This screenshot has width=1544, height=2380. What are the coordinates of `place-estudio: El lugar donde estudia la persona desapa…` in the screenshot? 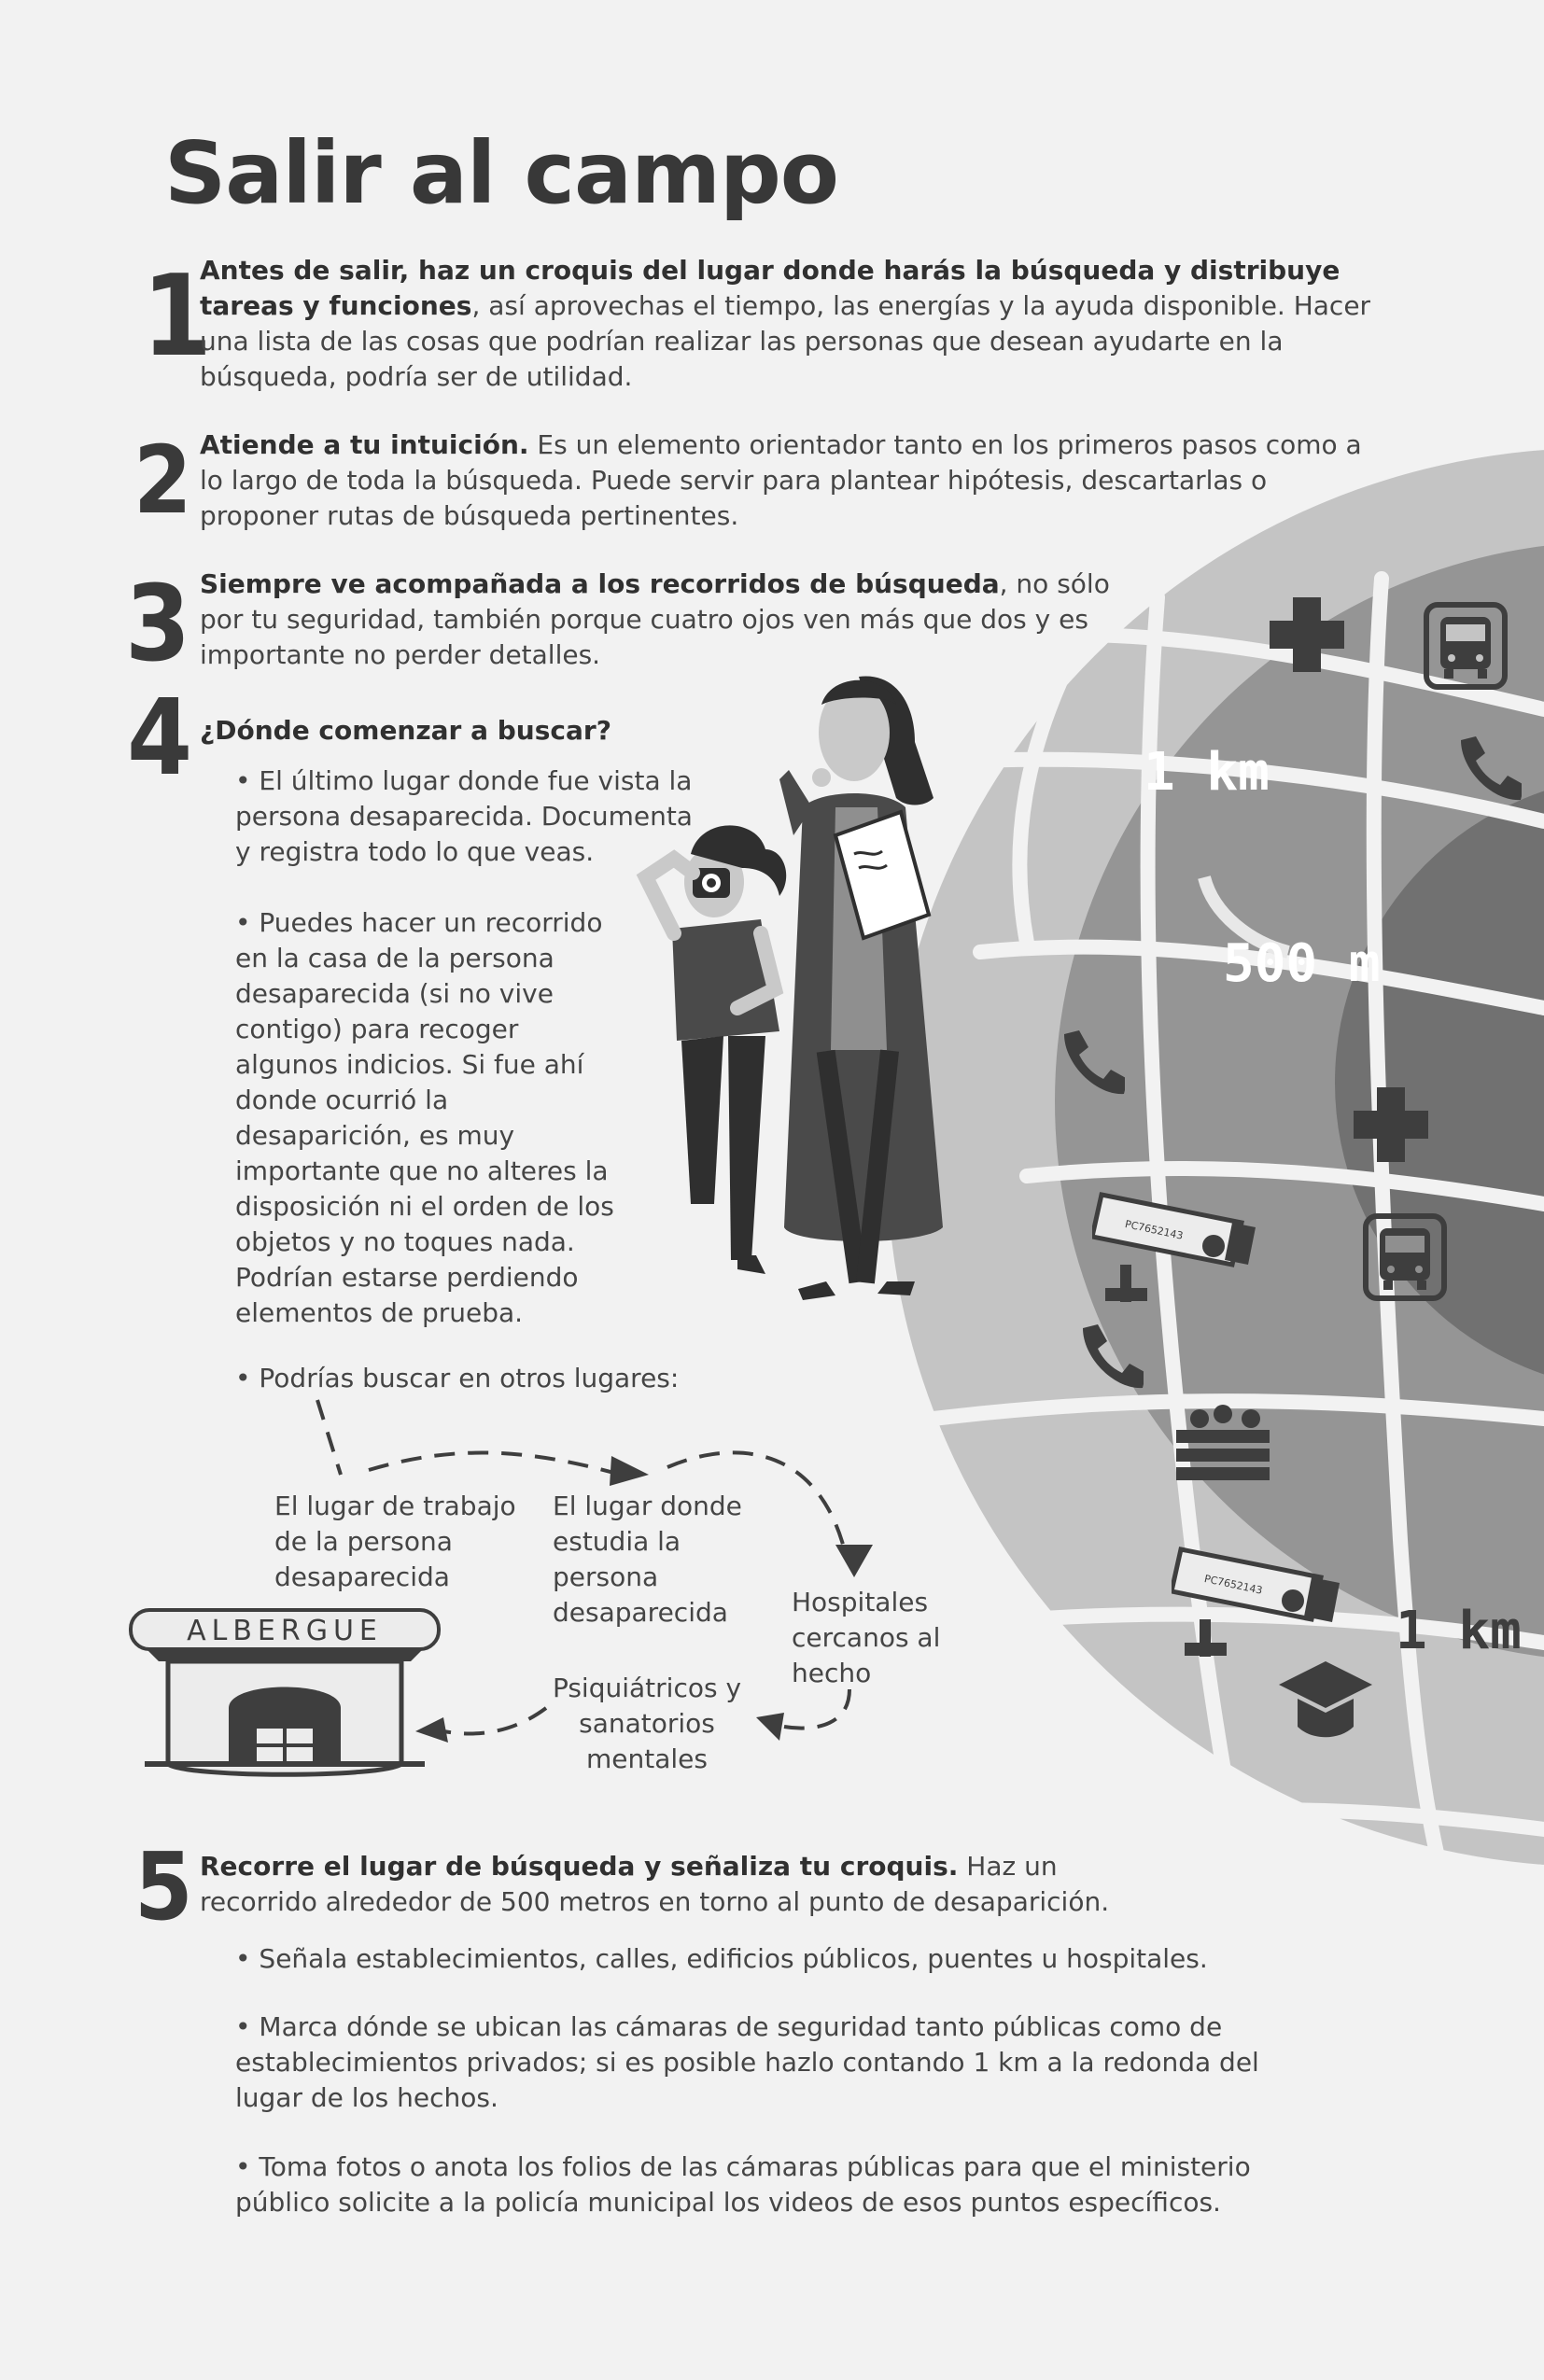 It's located at (647, 1559).